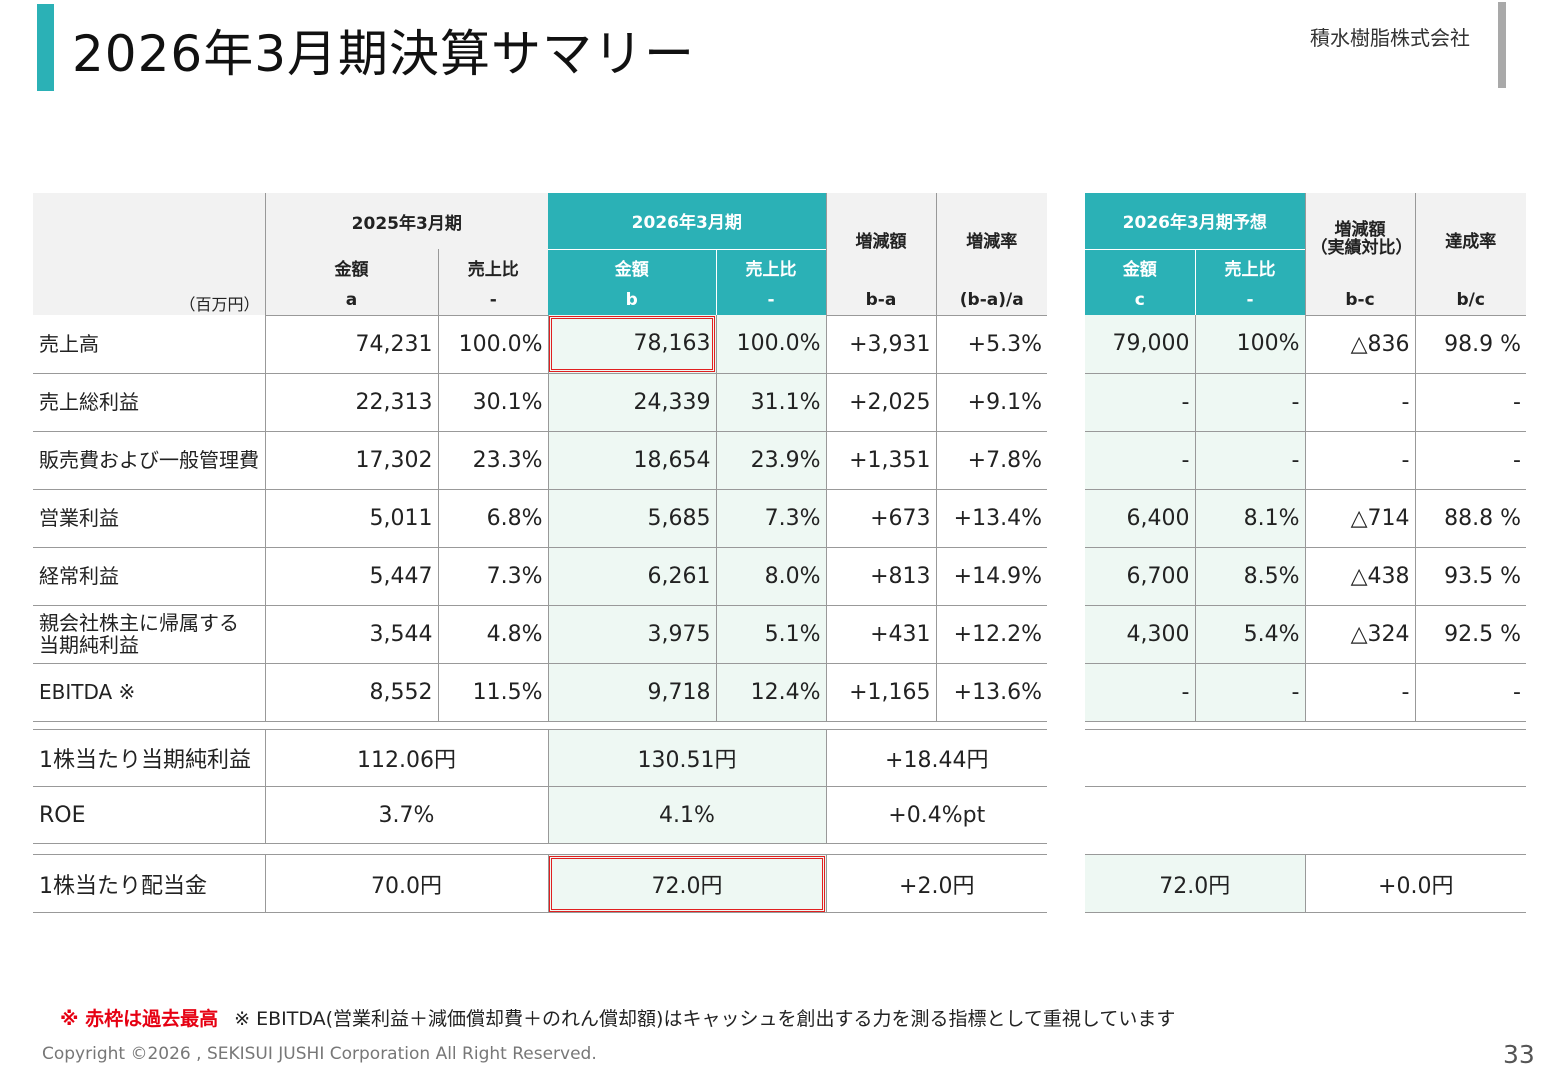 This screenshot has width=1560, height=1080. I want to click on change-amount: +673, so click(880, 518).